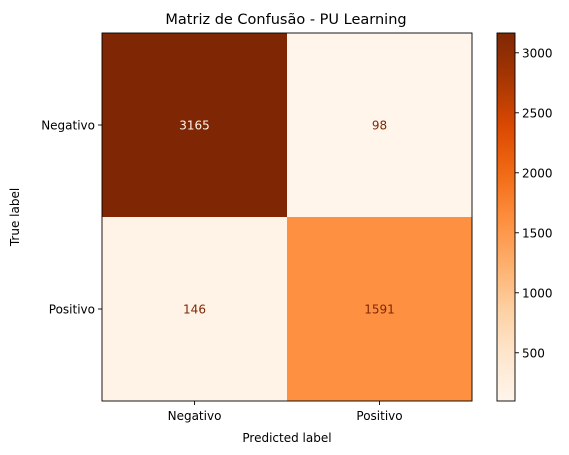 This screenshot has height=455, width=569. Describe the element at coordinates (537, 53) in the screenshot. I see `colorbar-tick-label: 3000` at that location.